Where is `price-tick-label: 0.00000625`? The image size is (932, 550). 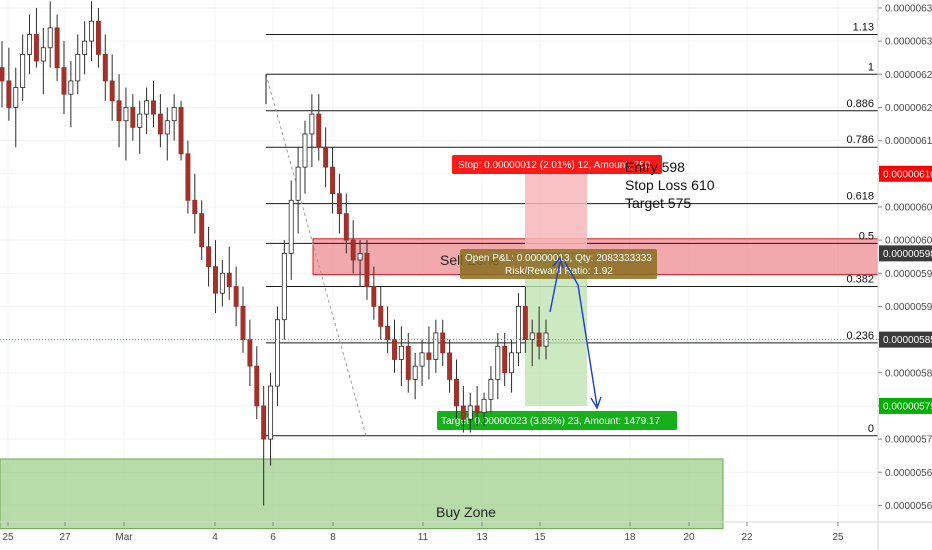 price-tick-label: 0.00000625 is located at coordinates (908, 75).